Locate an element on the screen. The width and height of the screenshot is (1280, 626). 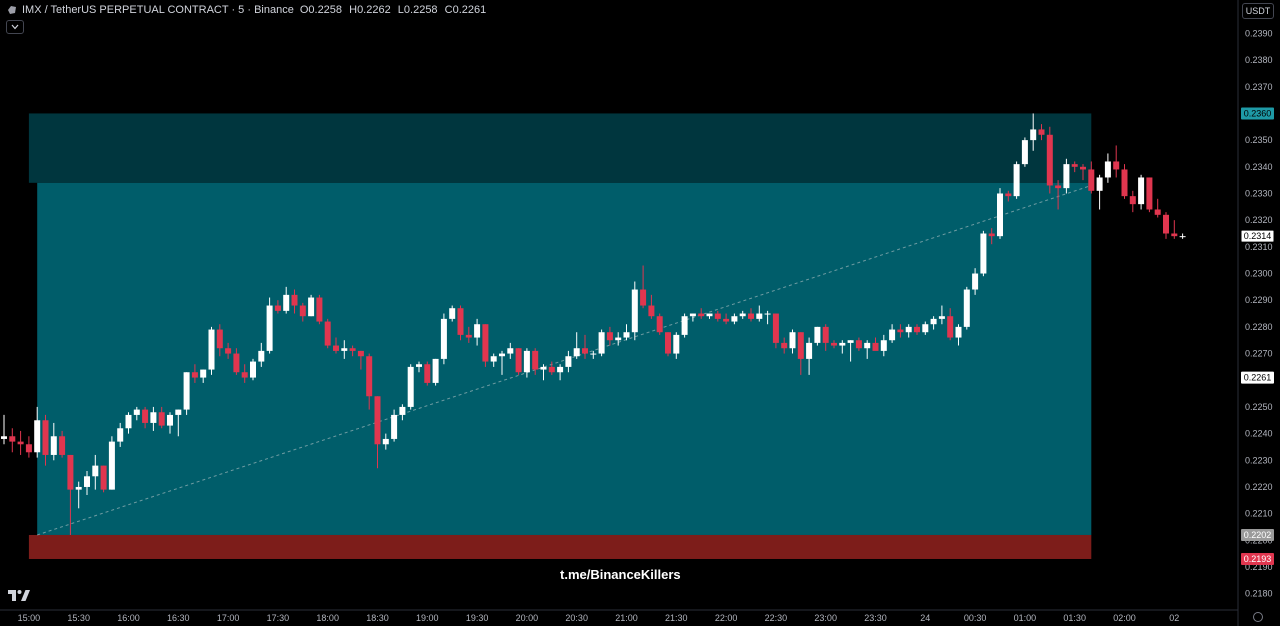
time-tick-label: 02:00 is located at coordinates (1124, 618).